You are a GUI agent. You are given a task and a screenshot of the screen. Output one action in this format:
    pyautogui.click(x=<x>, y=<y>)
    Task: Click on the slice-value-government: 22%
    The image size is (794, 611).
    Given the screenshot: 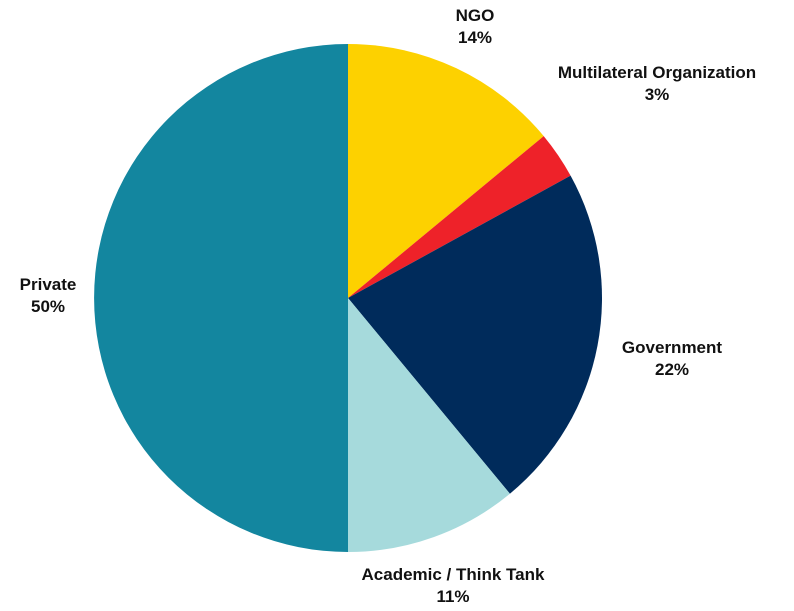 What is the action you would take?
    pyautogui.click(x=672, y=369)
    